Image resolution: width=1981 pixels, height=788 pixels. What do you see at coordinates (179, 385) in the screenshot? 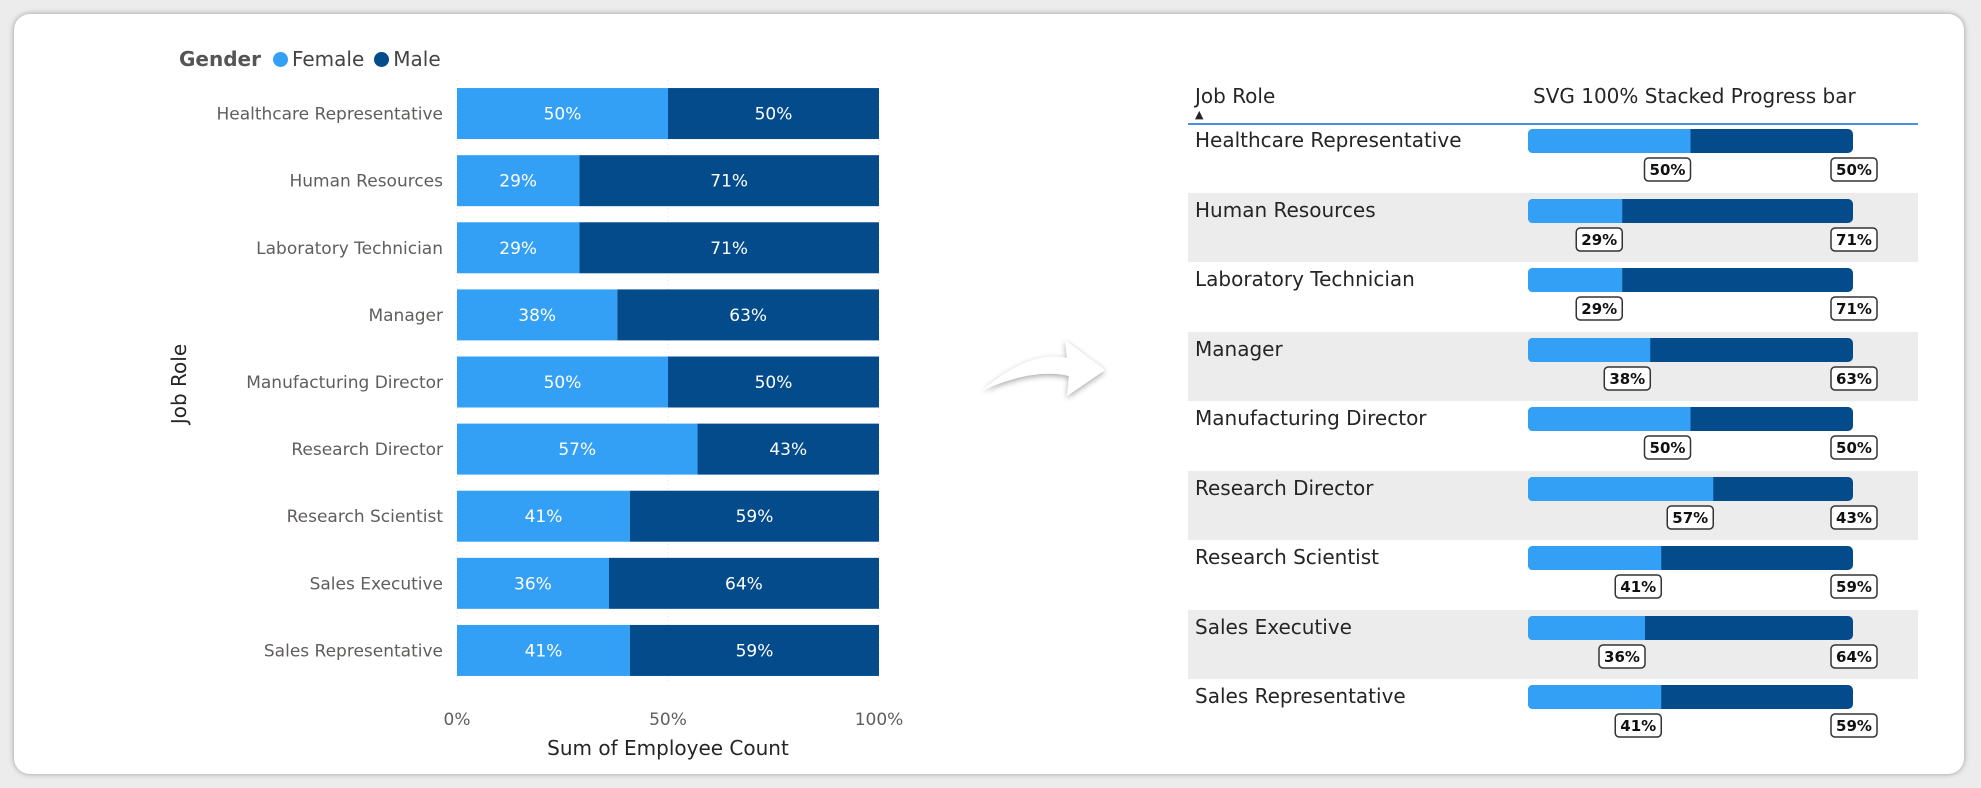
I see `y-axis-title: Job Role` at bounding box center [179, 385].